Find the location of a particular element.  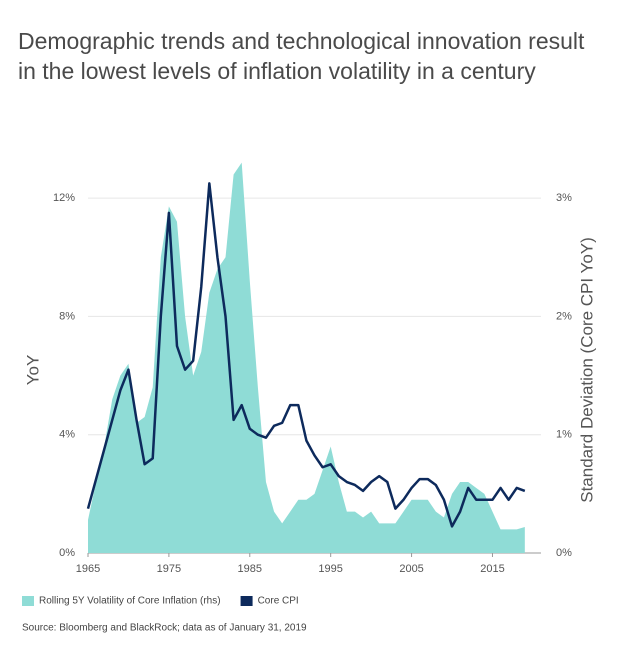

legend-label: Core CPI is located at coordinates (278, 601).